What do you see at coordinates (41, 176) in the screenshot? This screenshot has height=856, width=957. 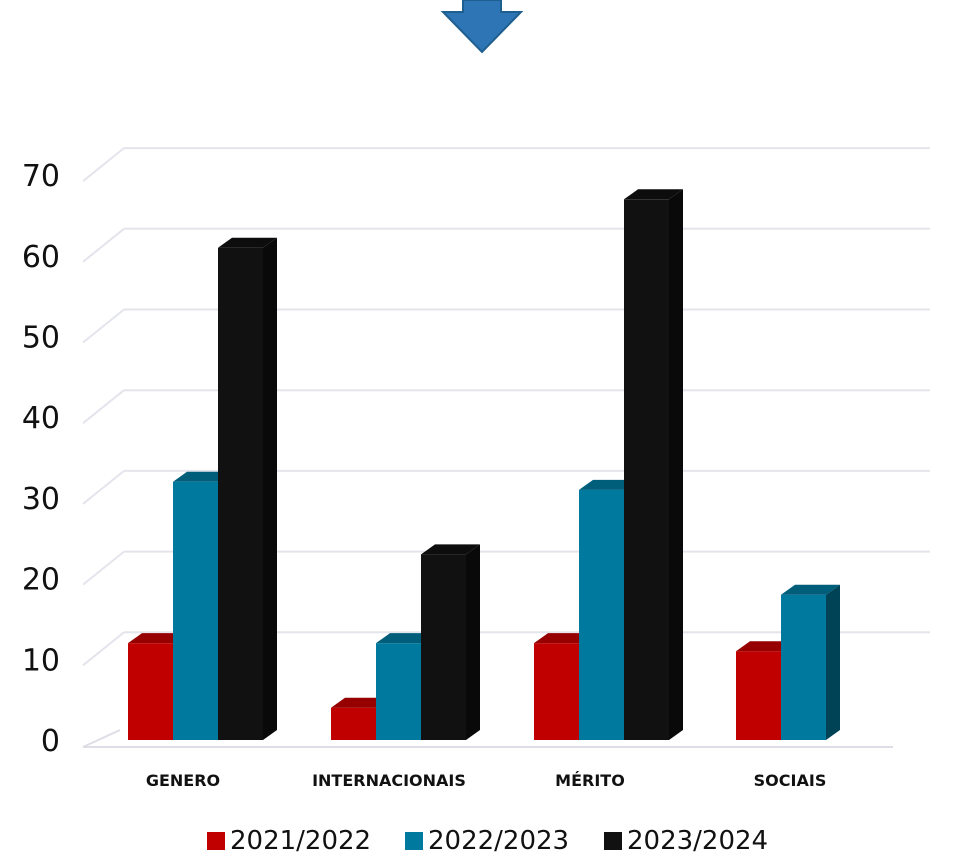 I see `y-tick-label: 70` at bounding box center [41, 176].